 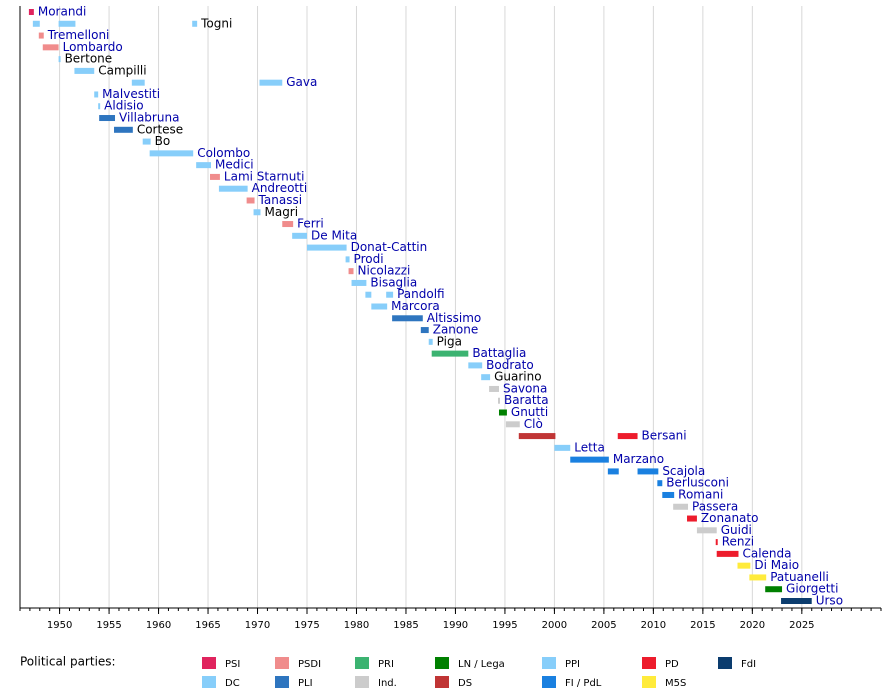 I want to click on minister-label: Tanassi, so click(x=280, y=200).